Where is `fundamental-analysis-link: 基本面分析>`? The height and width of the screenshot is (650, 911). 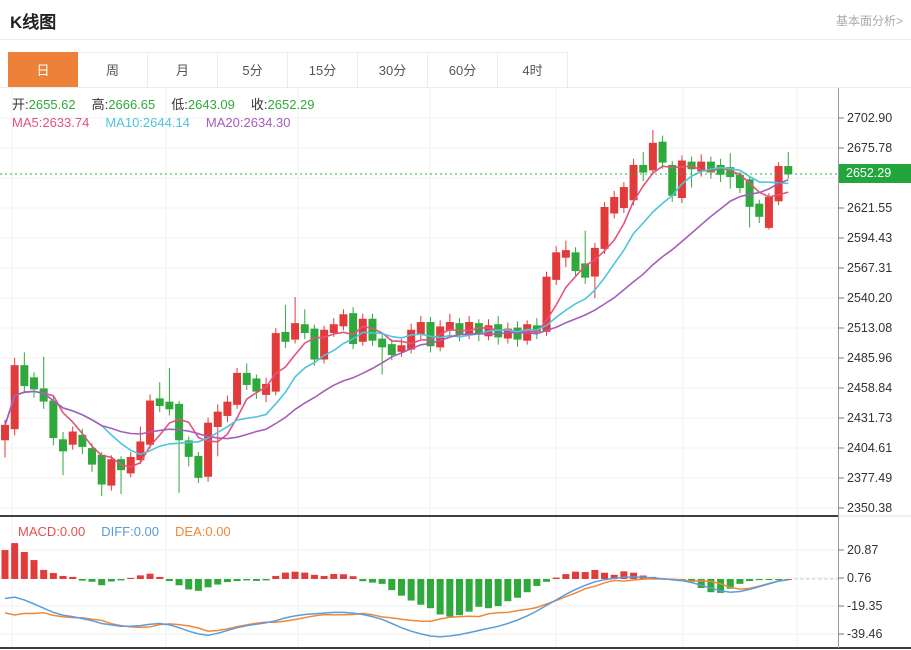 fundamental-analysis-link: 基本面分析> is located at coordinates (869, 21).